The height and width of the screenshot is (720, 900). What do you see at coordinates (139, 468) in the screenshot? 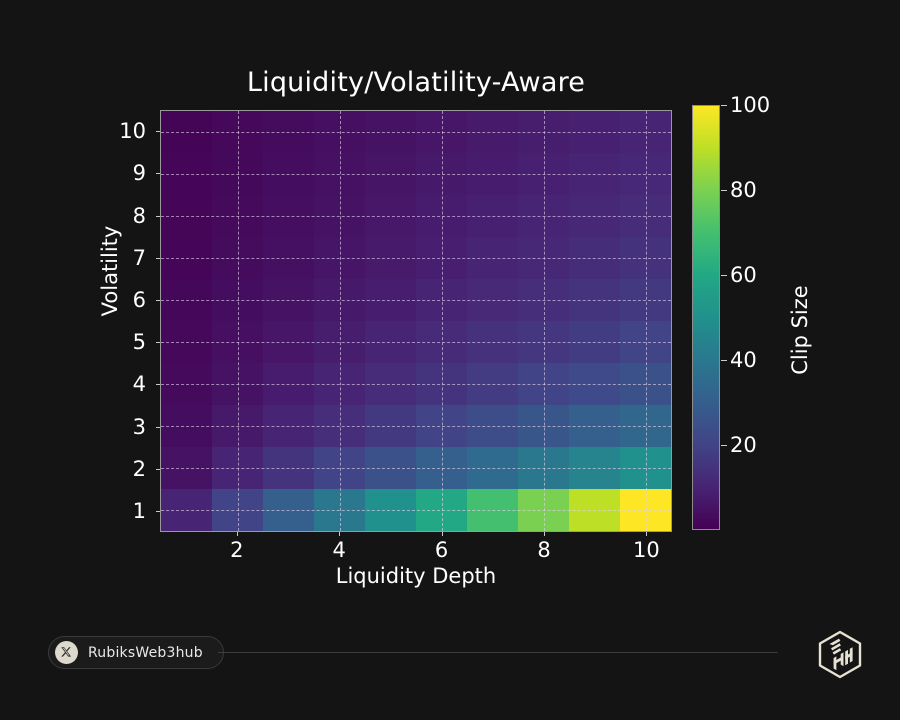
I see `y-tick-label: 2` at bounding box center [139, 468].